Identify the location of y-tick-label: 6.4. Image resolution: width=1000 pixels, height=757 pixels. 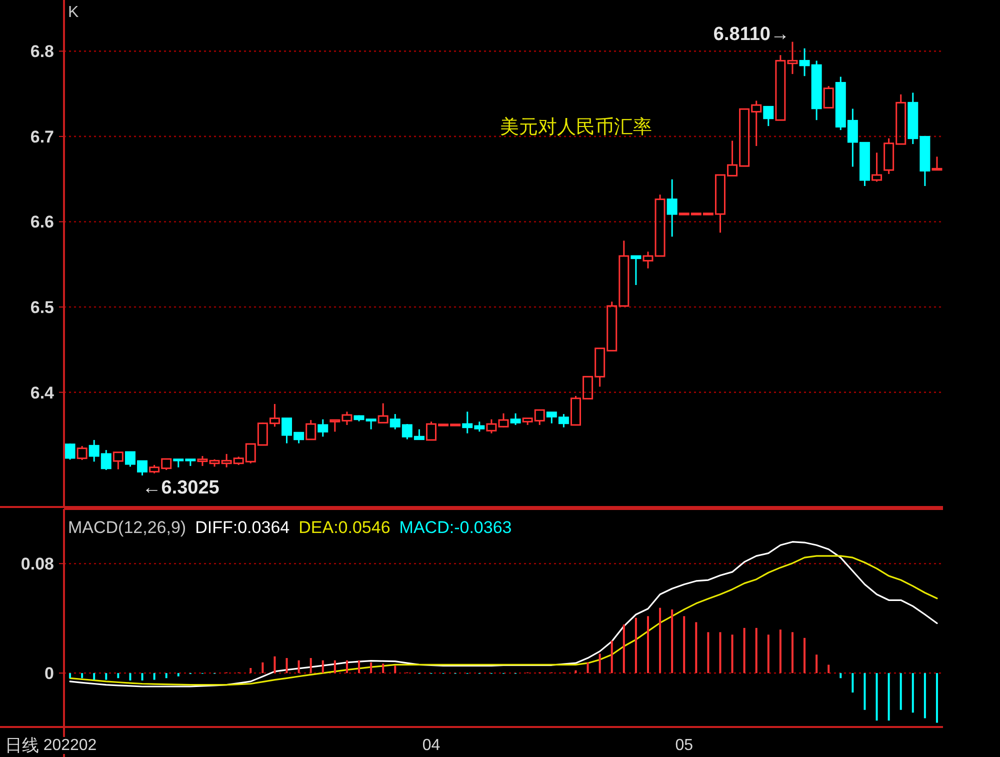
(42, 392).